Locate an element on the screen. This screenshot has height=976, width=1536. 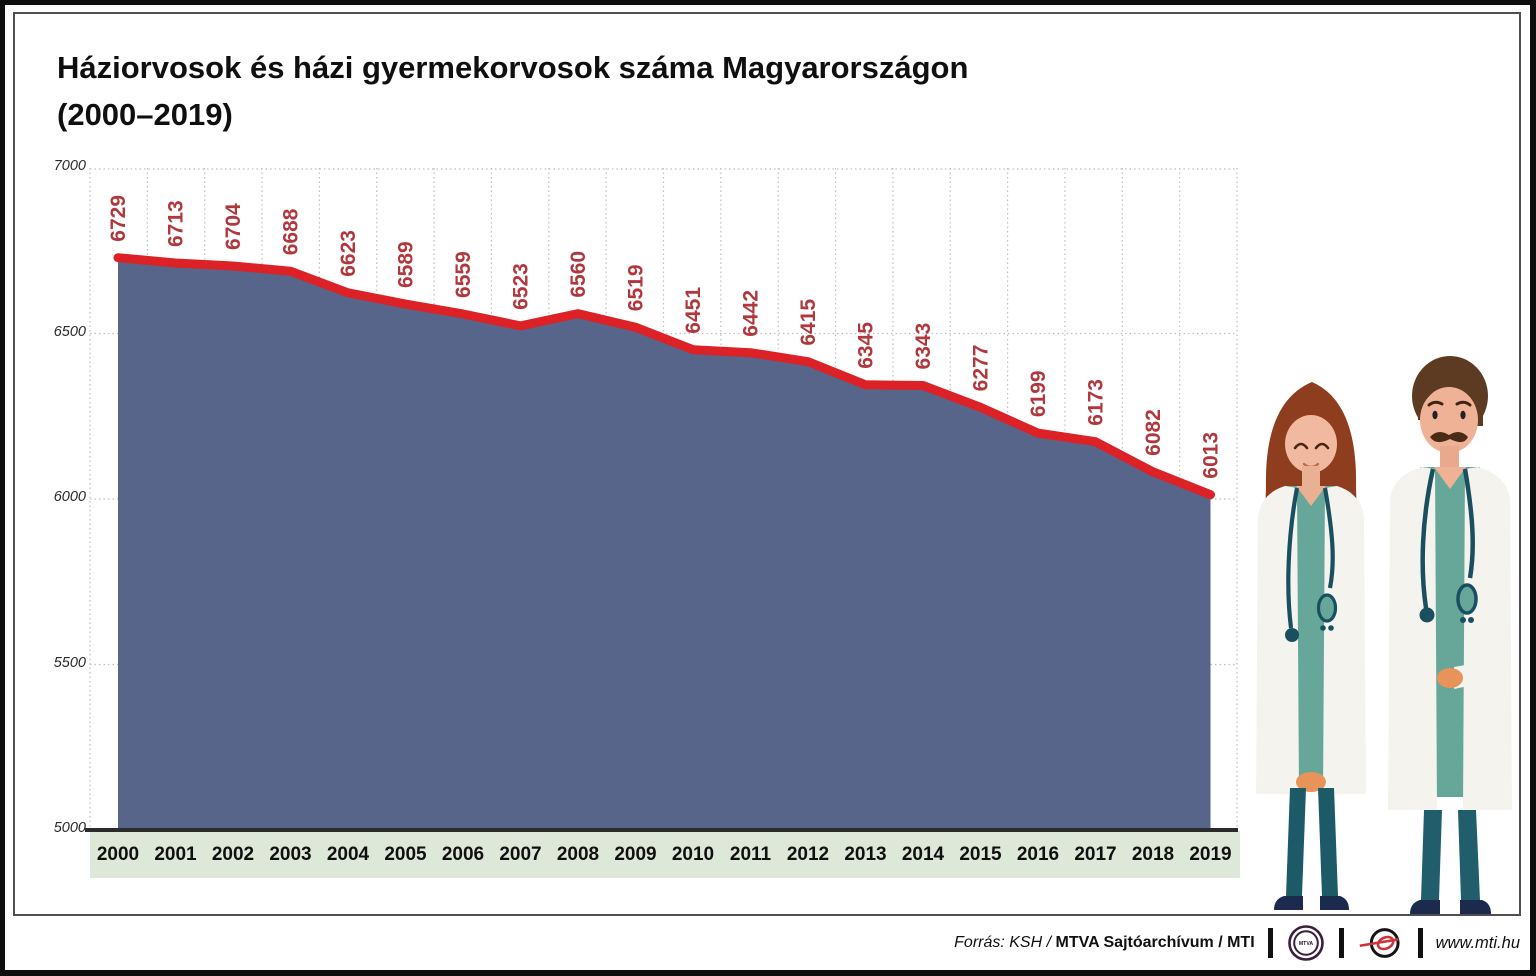
source-credit: Forrás: KSH / MTVA Sajtóarchívum / MTI is located at coordinates (1104, 943).